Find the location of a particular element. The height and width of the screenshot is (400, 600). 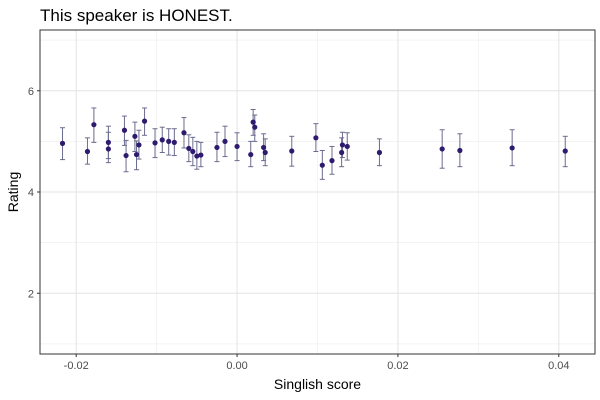

x-tick-label: -0.02 is located at coordinates (76, 366).